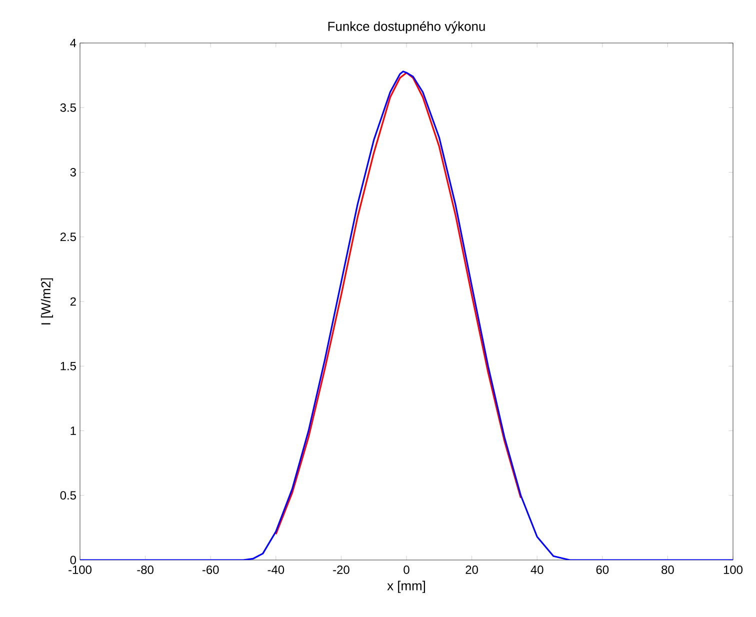 The height and width of the screenshot is (617, 756). What do you see at coordinates (276, 570) in the screenshot?
I see `x-tick-label: -40` at bounding box center [276, 570].